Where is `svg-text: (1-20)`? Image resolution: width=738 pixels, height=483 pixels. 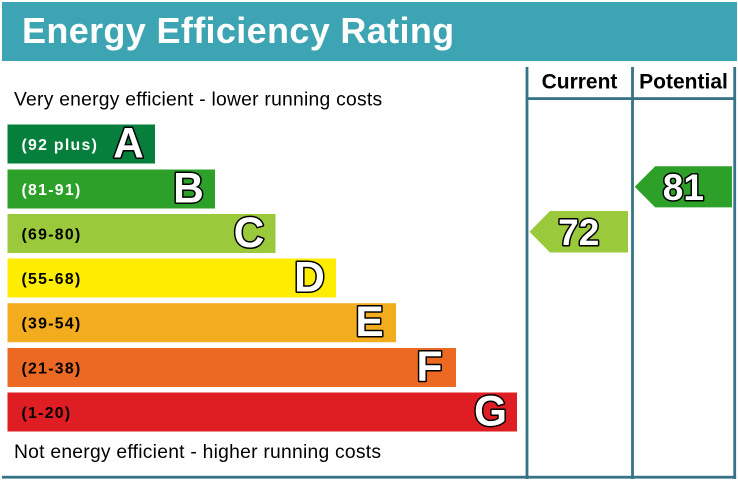 svg-text: (1-20) is located at coordinates (47, 413).